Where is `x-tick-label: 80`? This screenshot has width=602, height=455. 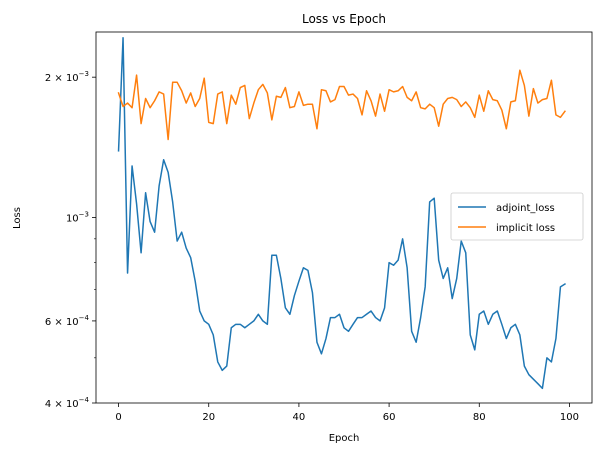 x-tick-label: 80 is located at coordinates (479, 417).